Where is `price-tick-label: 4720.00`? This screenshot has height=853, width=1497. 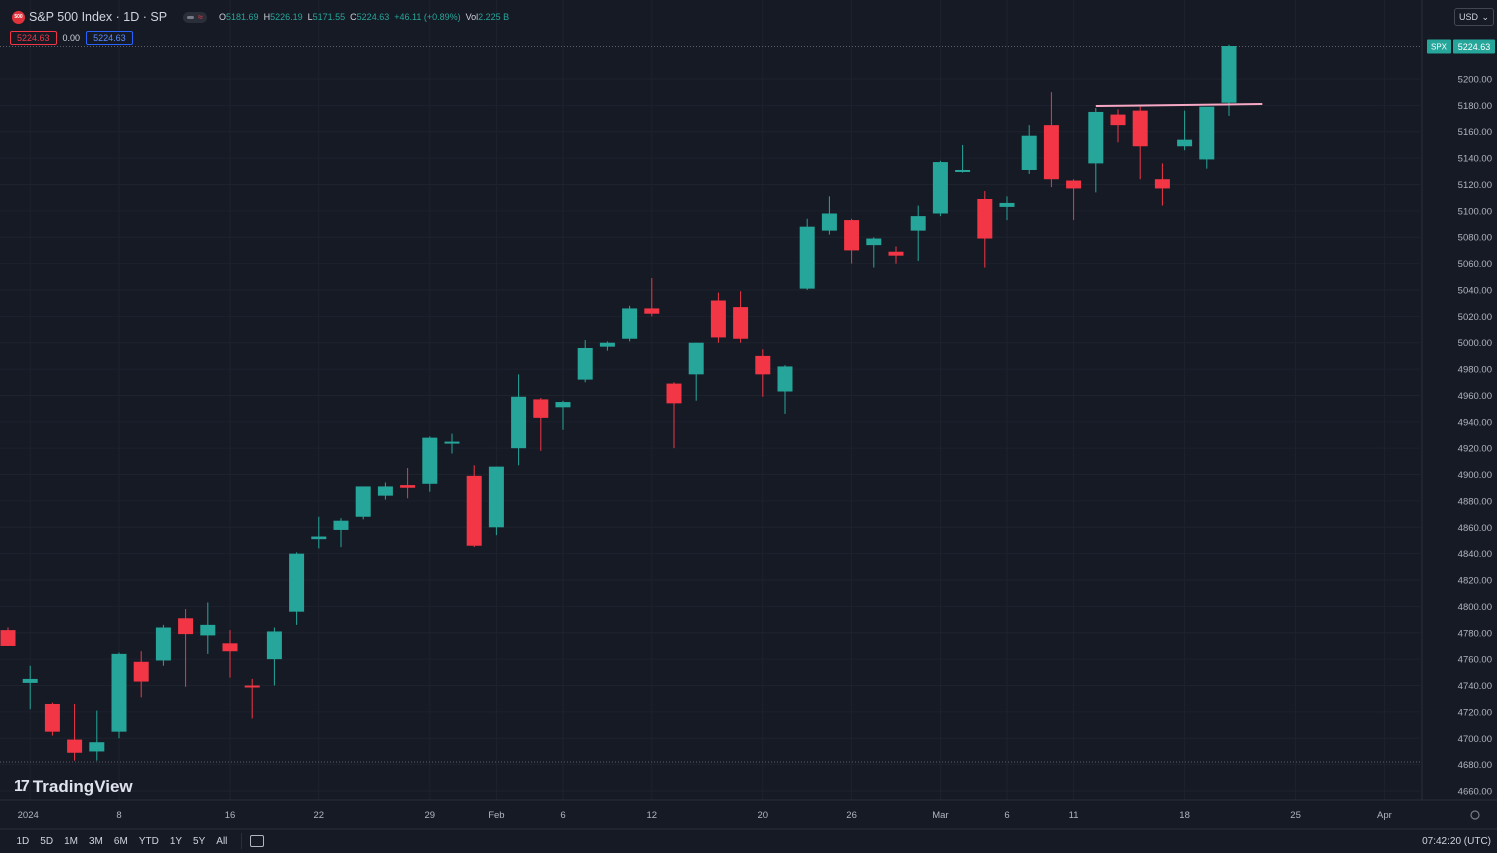 price-tick-label: 4720.00 is located at coordinates (1475, 712).